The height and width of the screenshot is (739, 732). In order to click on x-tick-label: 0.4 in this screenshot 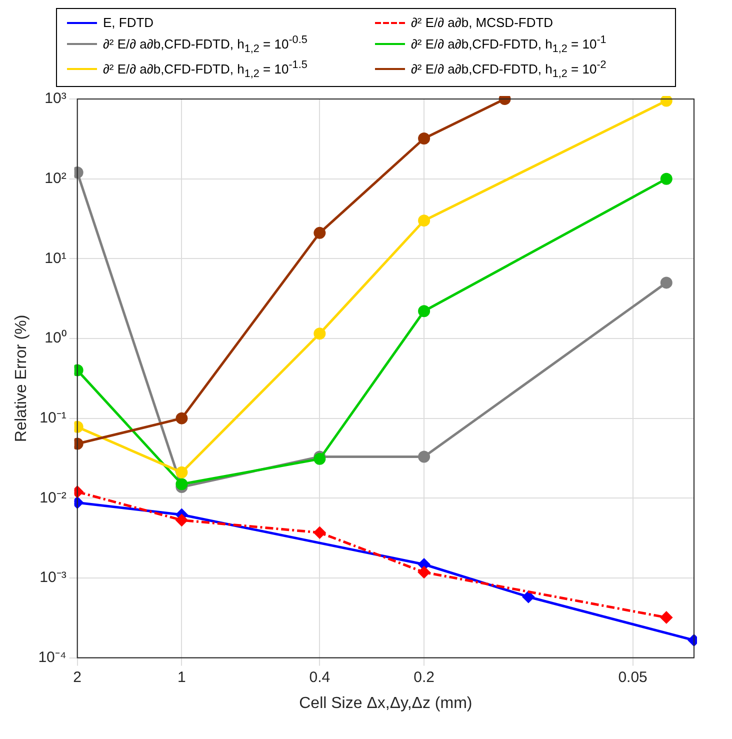, I will do `click(319, 677)`.